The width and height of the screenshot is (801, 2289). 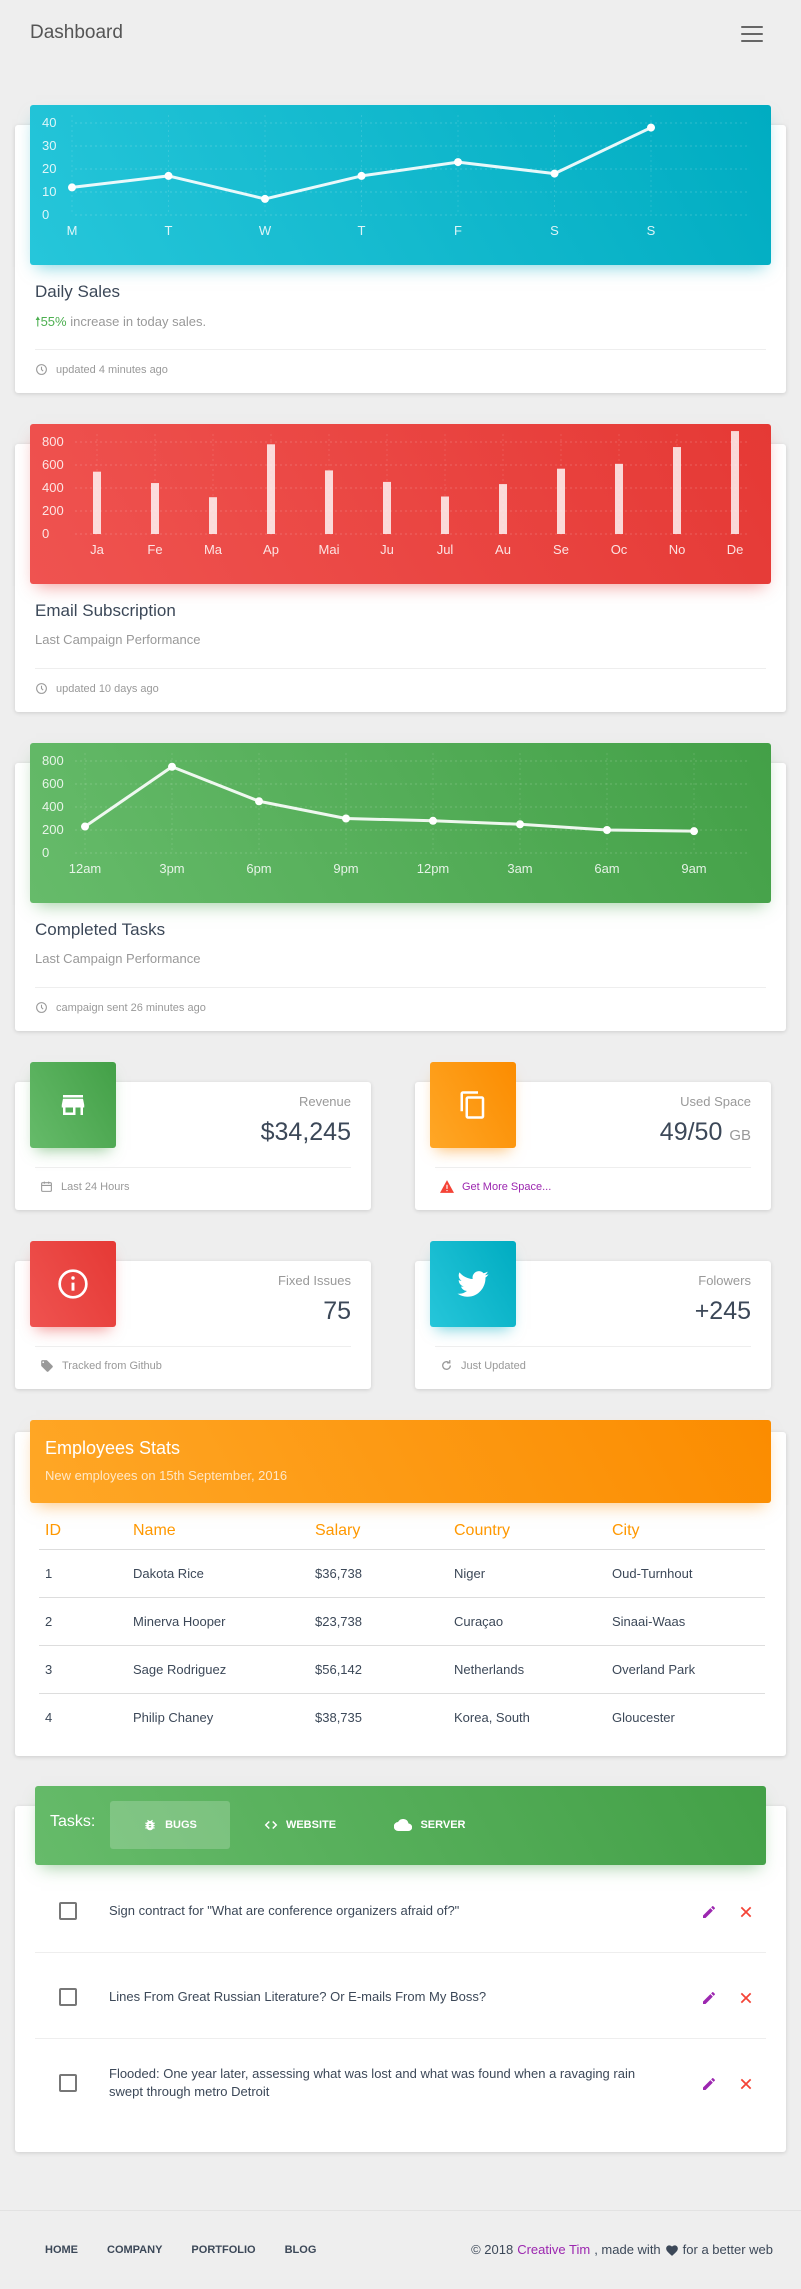 What do you see at coordinates (458, 230) in the screenshot?
I see `x-tick-label: F` at bounding box center [458, 230].